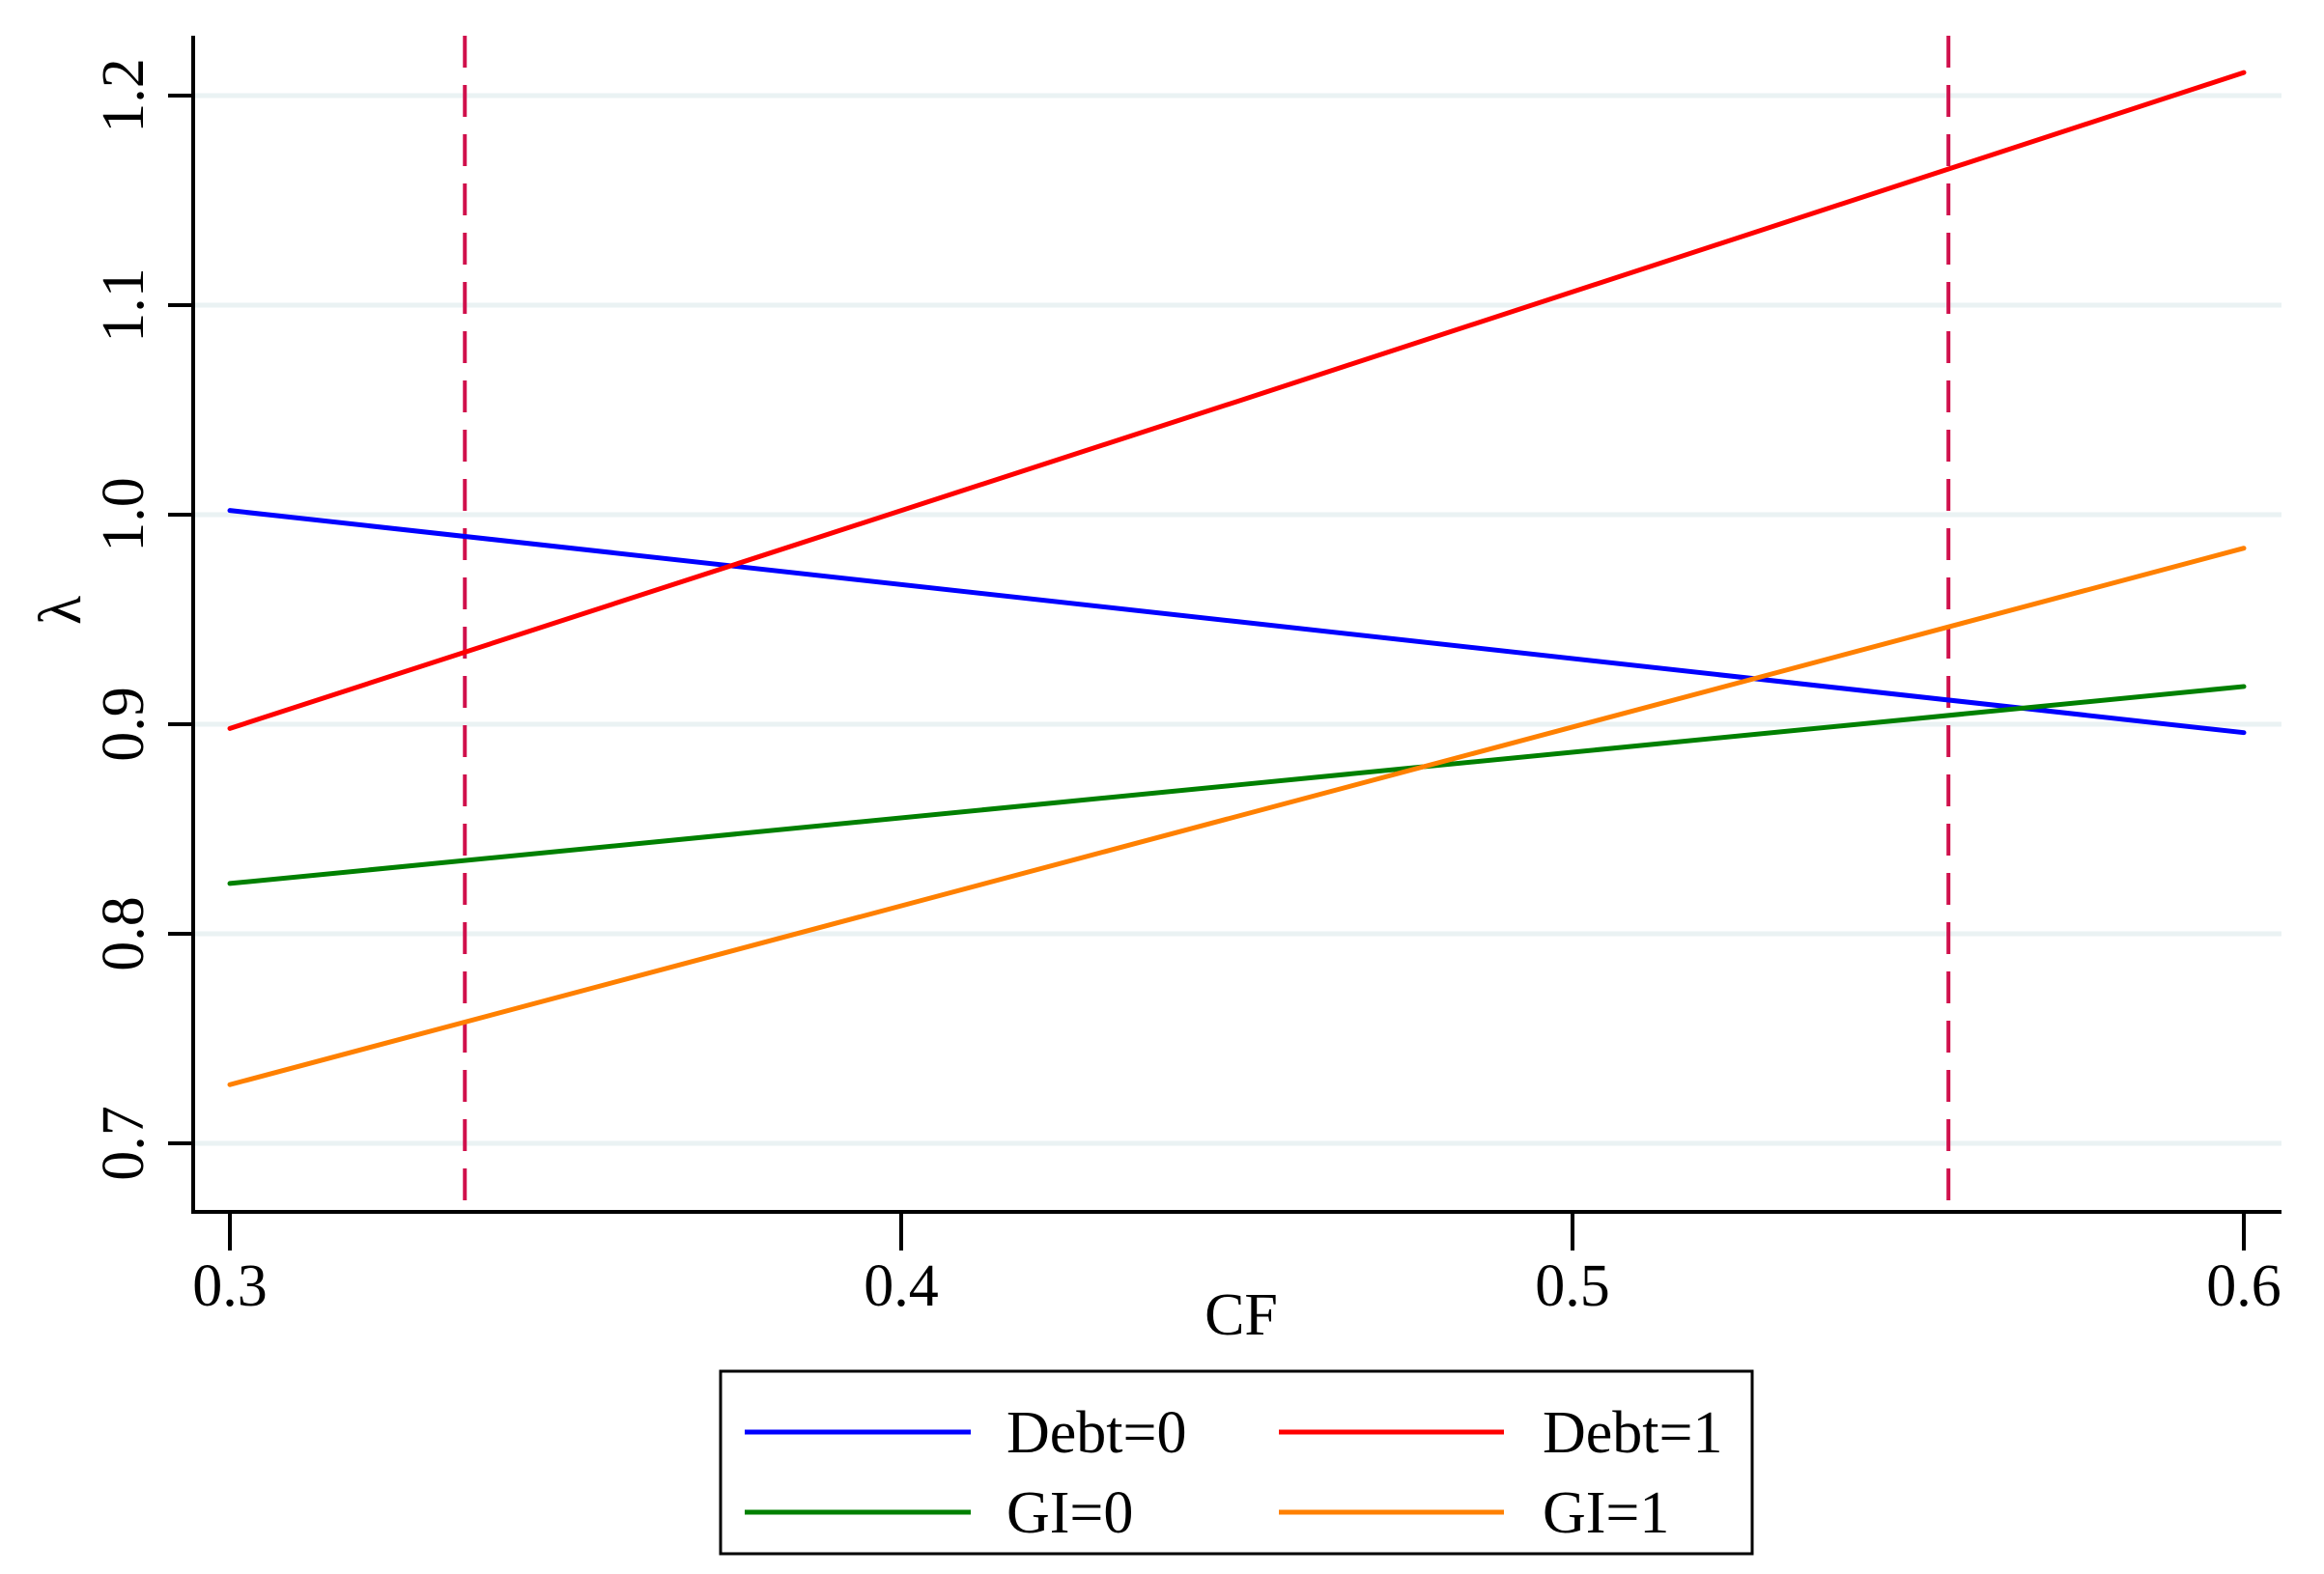 This screenshot has width=2324, height=1574. I want to click on y-tick-label: 1.2, so click(123, 95).